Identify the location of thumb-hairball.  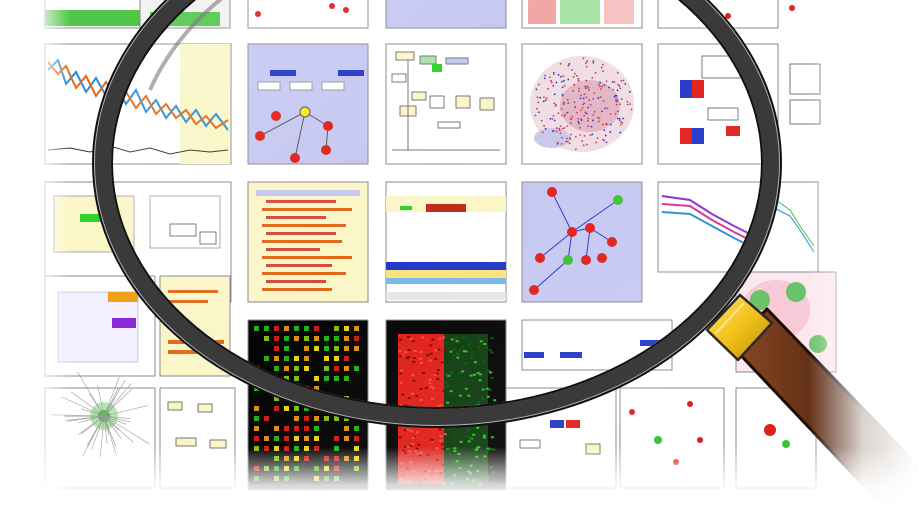
(100, 438).